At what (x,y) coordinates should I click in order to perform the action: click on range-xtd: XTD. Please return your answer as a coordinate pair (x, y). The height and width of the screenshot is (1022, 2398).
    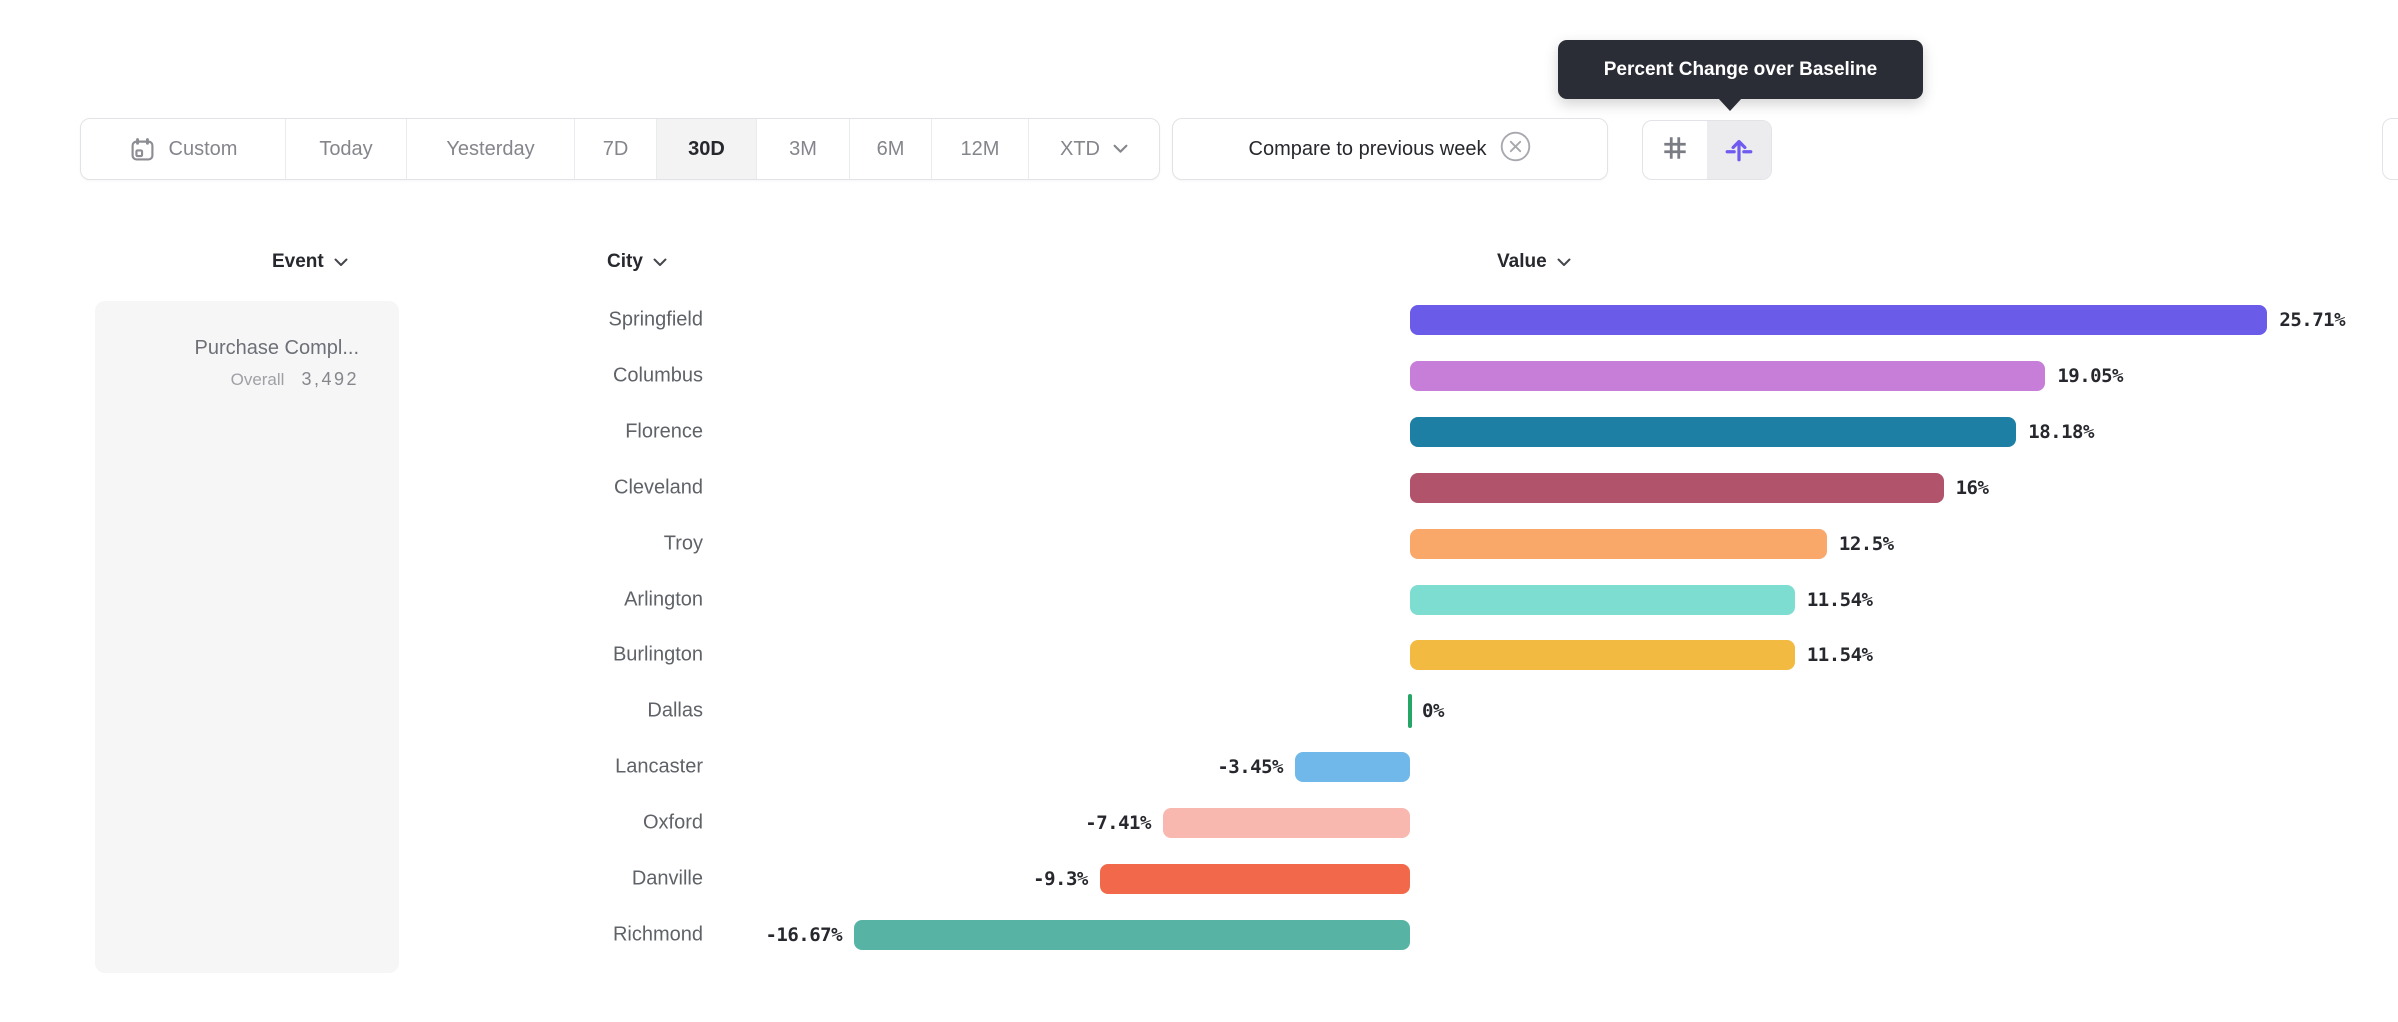
    Looking at the image, I should click on (1094, 149).